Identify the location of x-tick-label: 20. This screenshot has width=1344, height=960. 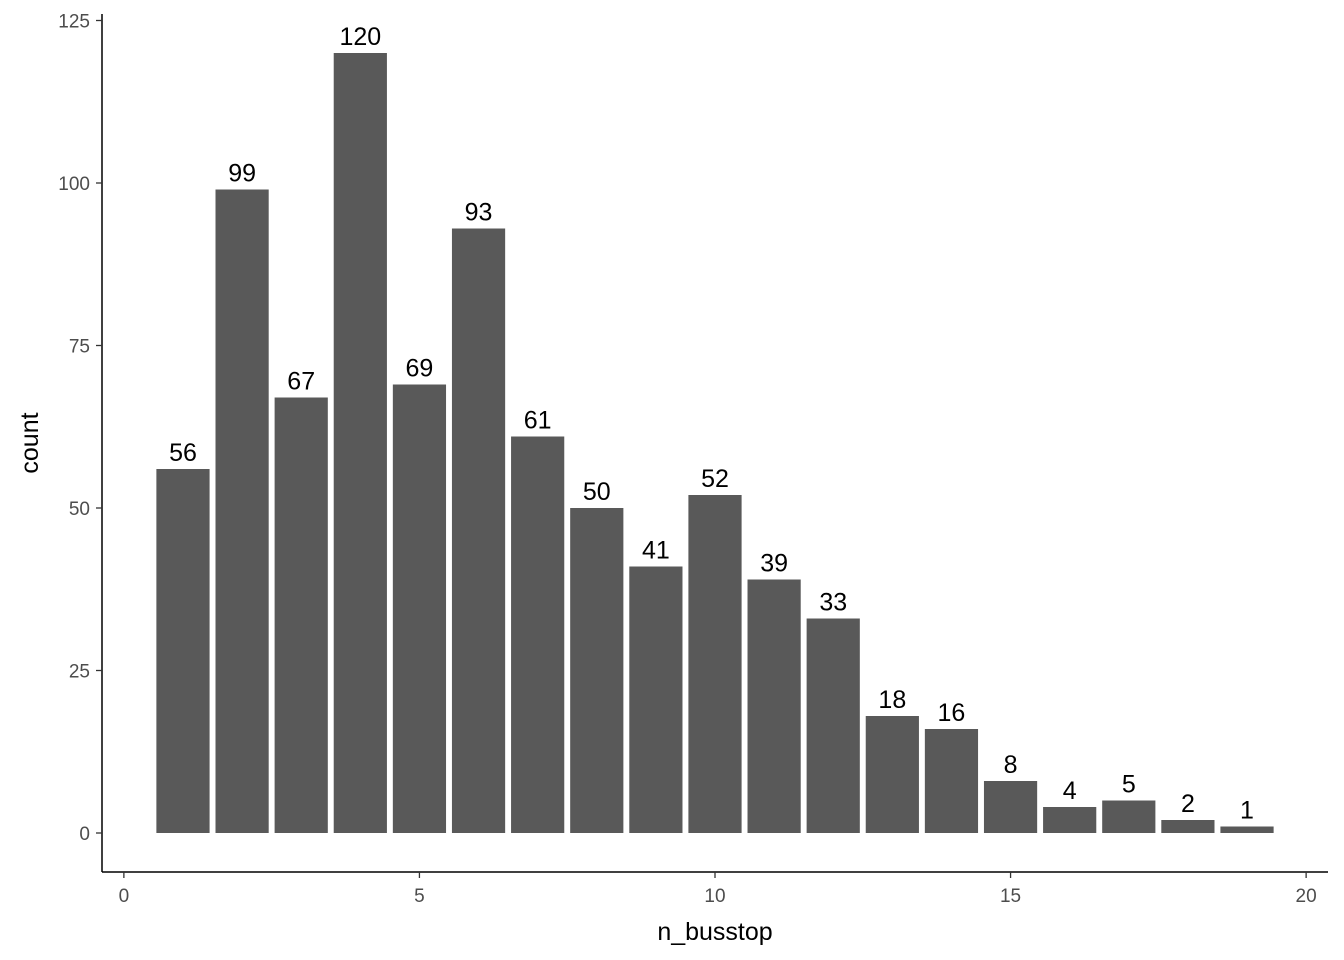
(1306, 896).